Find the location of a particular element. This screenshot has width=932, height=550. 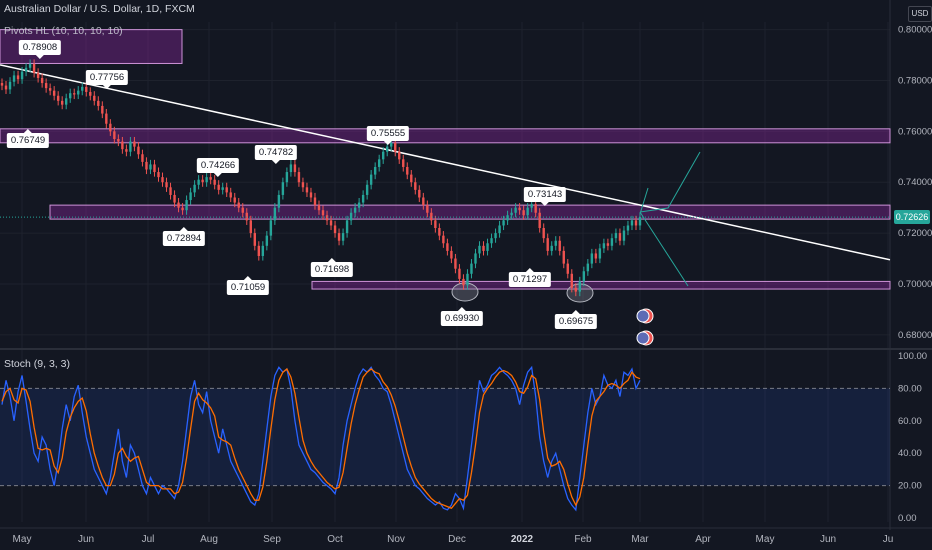

price-tick-label: 0.74000 is located at coordinates (915, 182).